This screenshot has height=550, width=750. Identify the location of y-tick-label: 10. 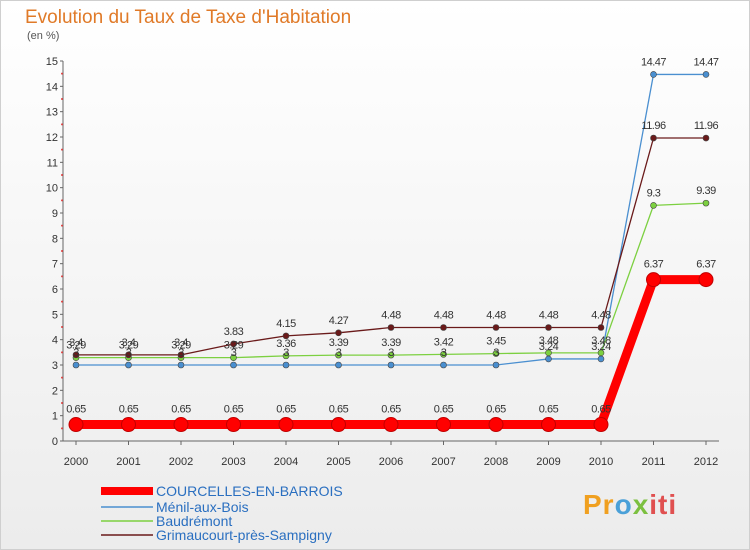
(52, 189).